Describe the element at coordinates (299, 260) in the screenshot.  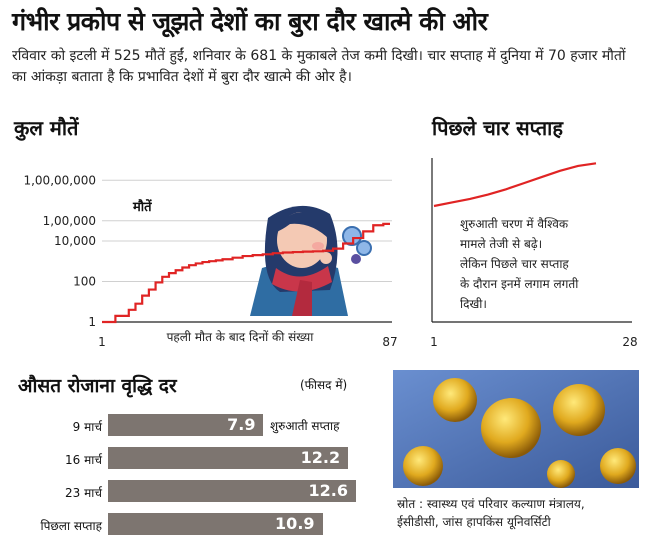
I see `coughing-person-illustration` at that location.